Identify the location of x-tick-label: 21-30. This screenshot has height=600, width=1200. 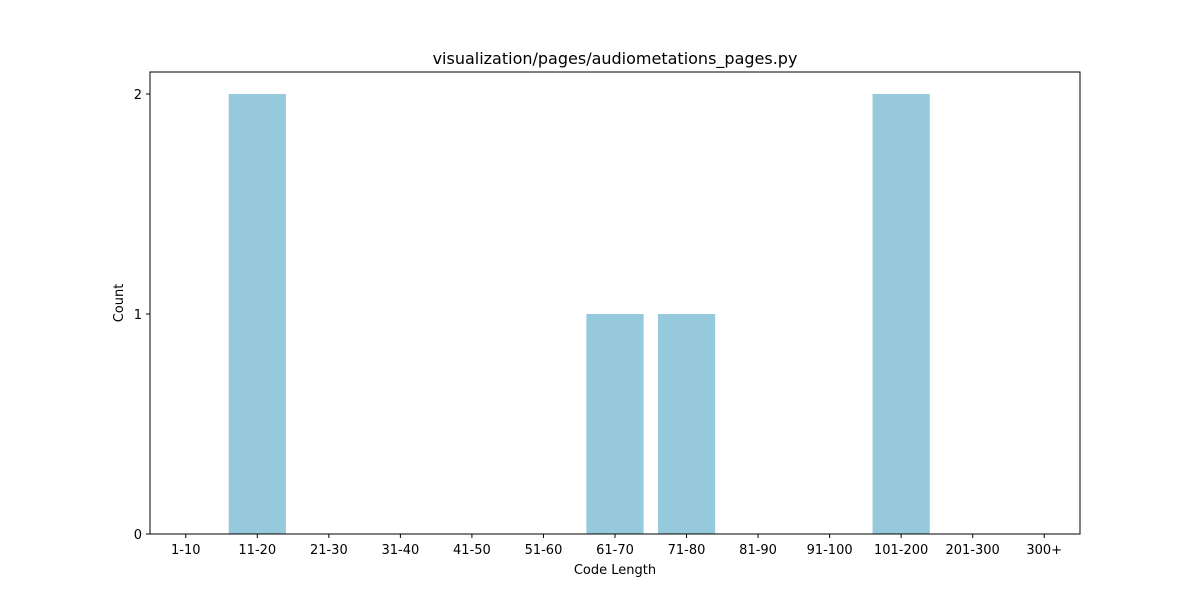
(329, 550).